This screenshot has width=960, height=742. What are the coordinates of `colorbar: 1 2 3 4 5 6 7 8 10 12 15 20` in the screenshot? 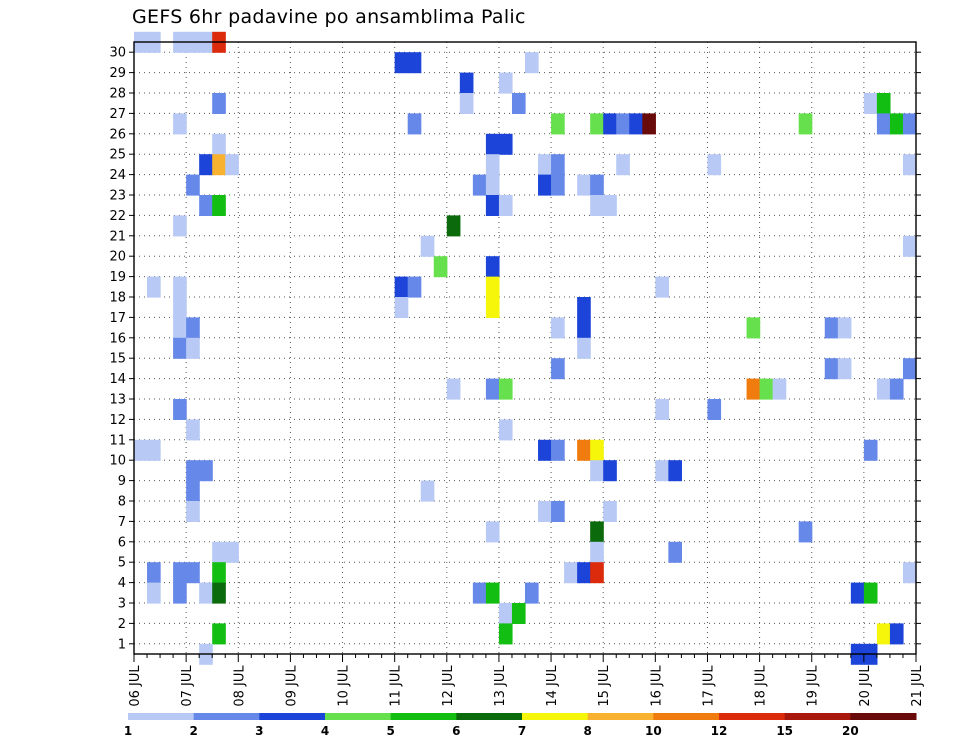 It's located at (520, 725).